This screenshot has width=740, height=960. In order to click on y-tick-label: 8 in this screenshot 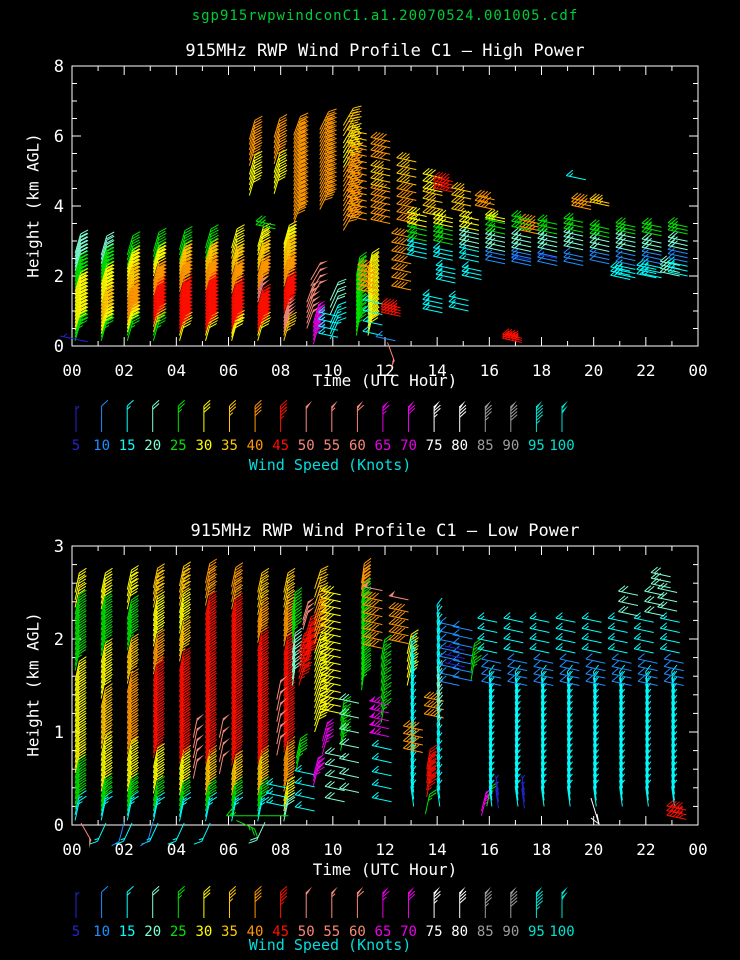, I will do `click(59, 67)`.